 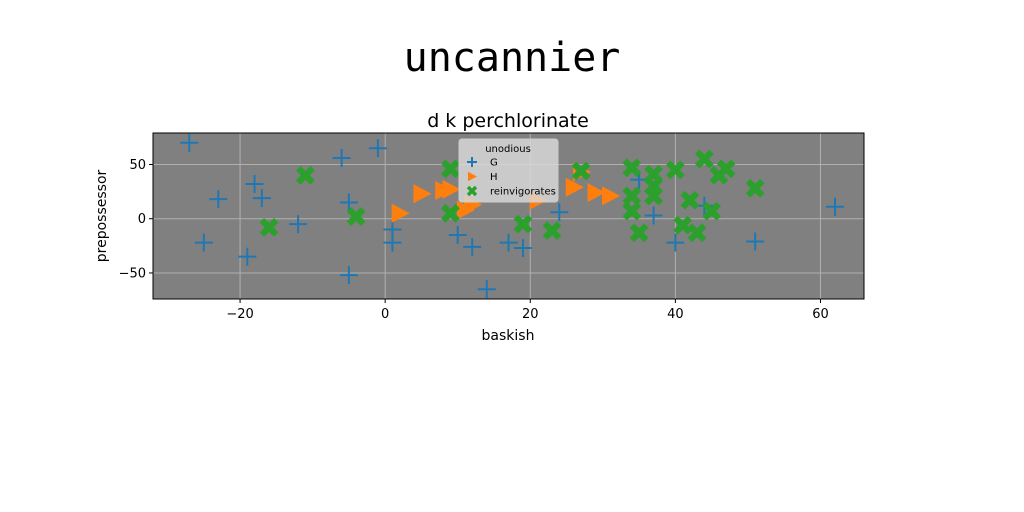 I want to click on chart-title: d k perchlorinate, so click(x=508, y=121).